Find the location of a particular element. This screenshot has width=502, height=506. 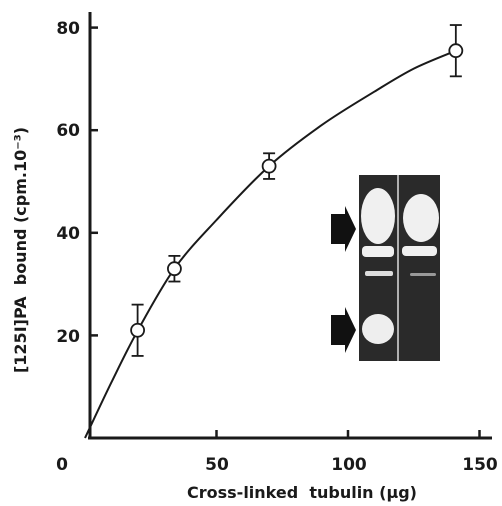

y-tick-label-40: 40 is located at coordinates (68, 234).